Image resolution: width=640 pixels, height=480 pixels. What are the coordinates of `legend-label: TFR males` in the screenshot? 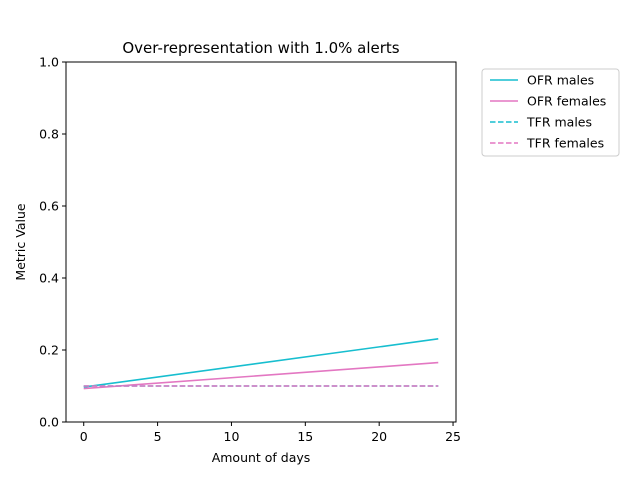 It's located at (559, 122).